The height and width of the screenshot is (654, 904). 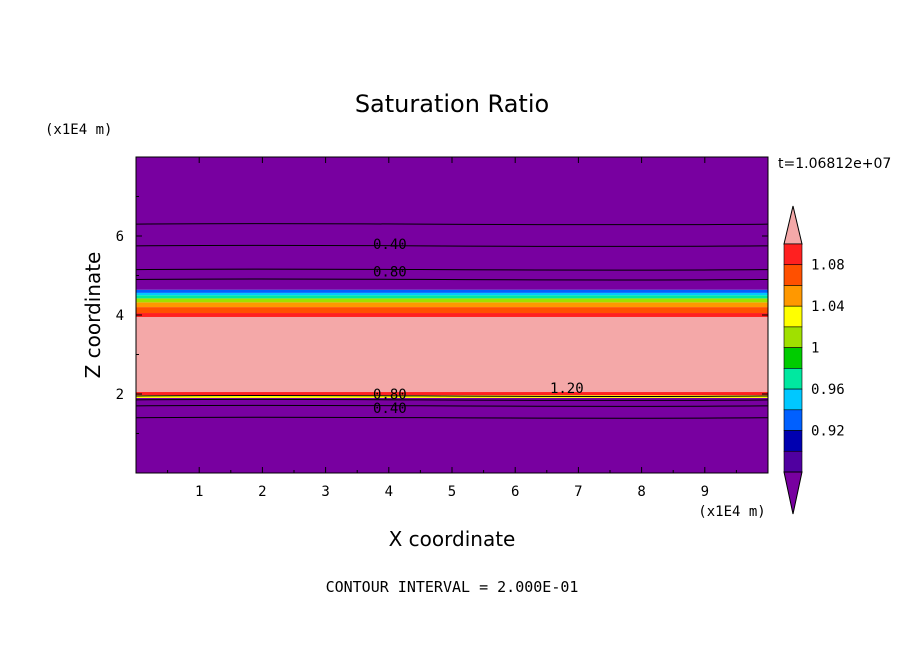 What do you see at coordinates (452, 587) in the screenshot?
I see `contour-interval-footer: CONTOUR INTERVAL = 2.000E-01` at bounding box center [452, 587].